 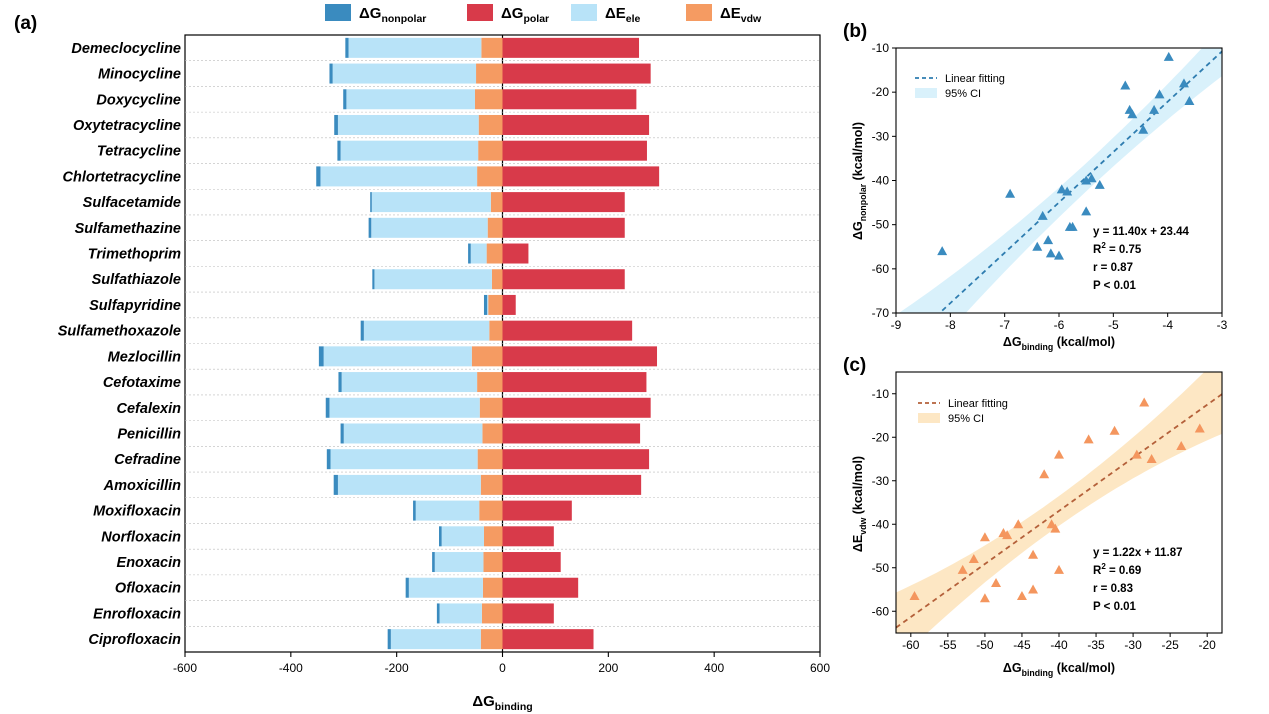 What do you see at coordinates (137, 512) in the screenshot?
I see `category-label-moxifloxacin: Moxifloxacin` at bounding box center [137, 512].